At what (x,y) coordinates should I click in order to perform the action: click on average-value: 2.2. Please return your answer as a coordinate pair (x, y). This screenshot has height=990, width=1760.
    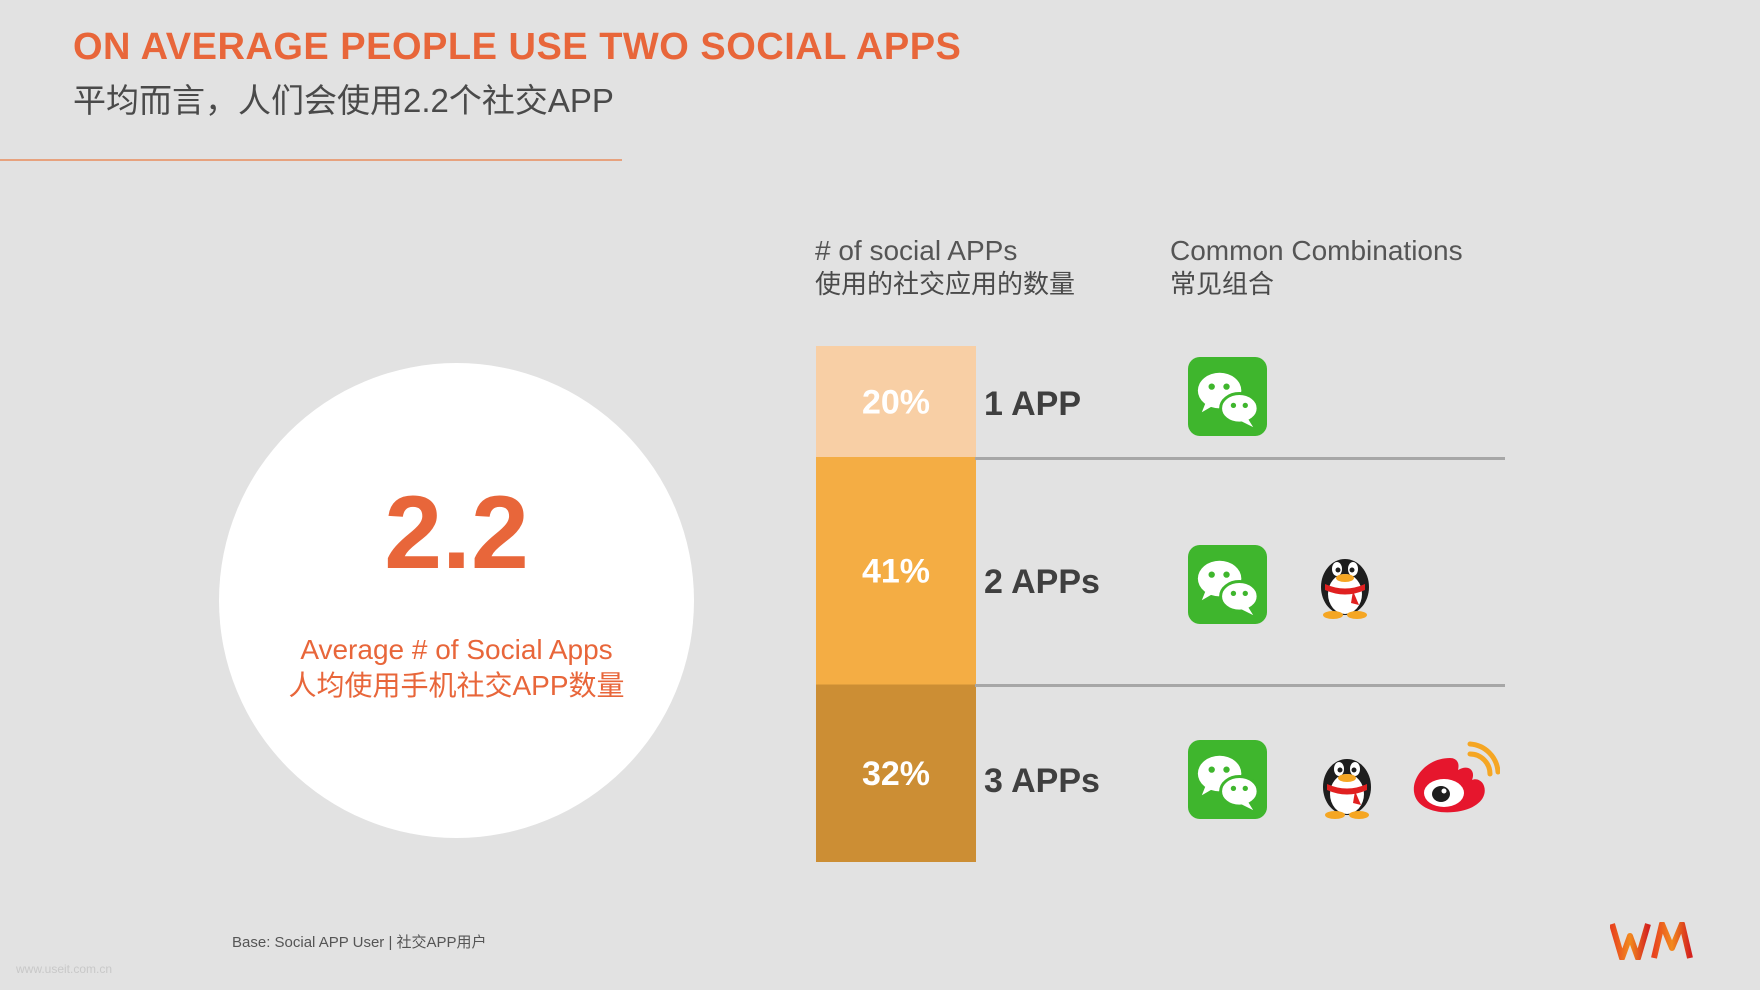
    Looking at the image, I should click on (456, 533).